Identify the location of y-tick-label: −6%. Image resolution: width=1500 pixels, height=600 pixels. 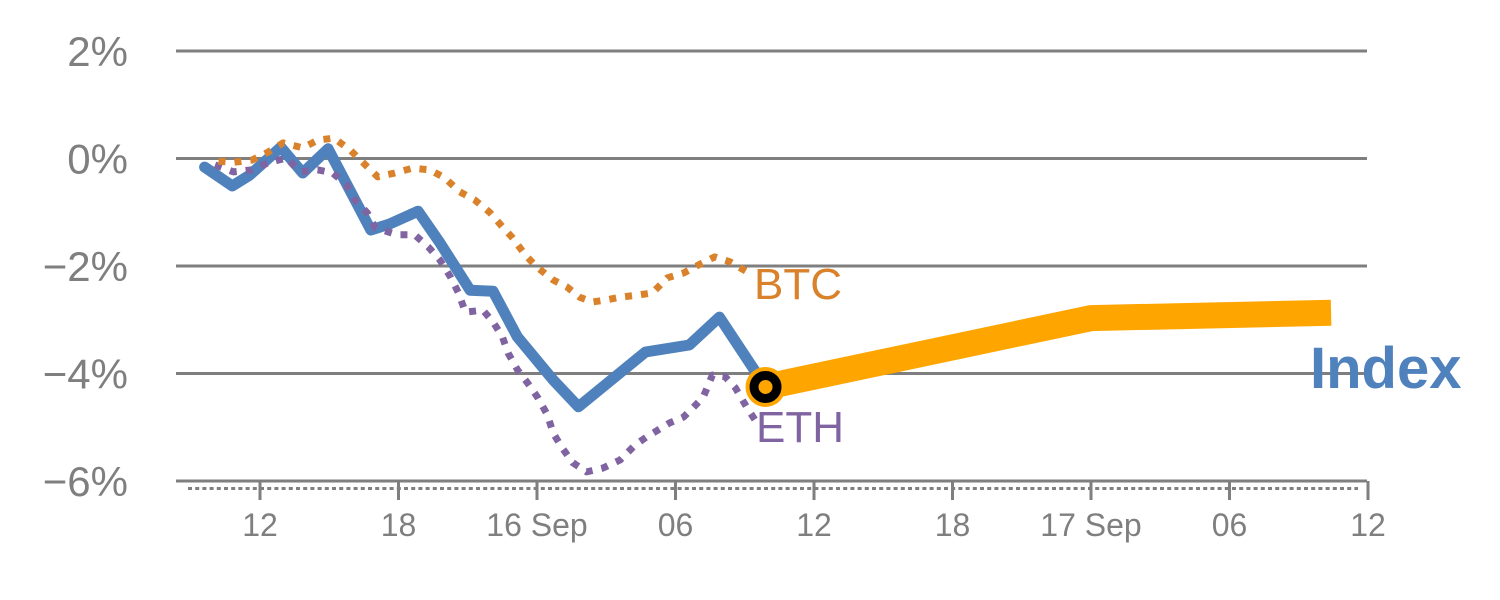
(85, 481).